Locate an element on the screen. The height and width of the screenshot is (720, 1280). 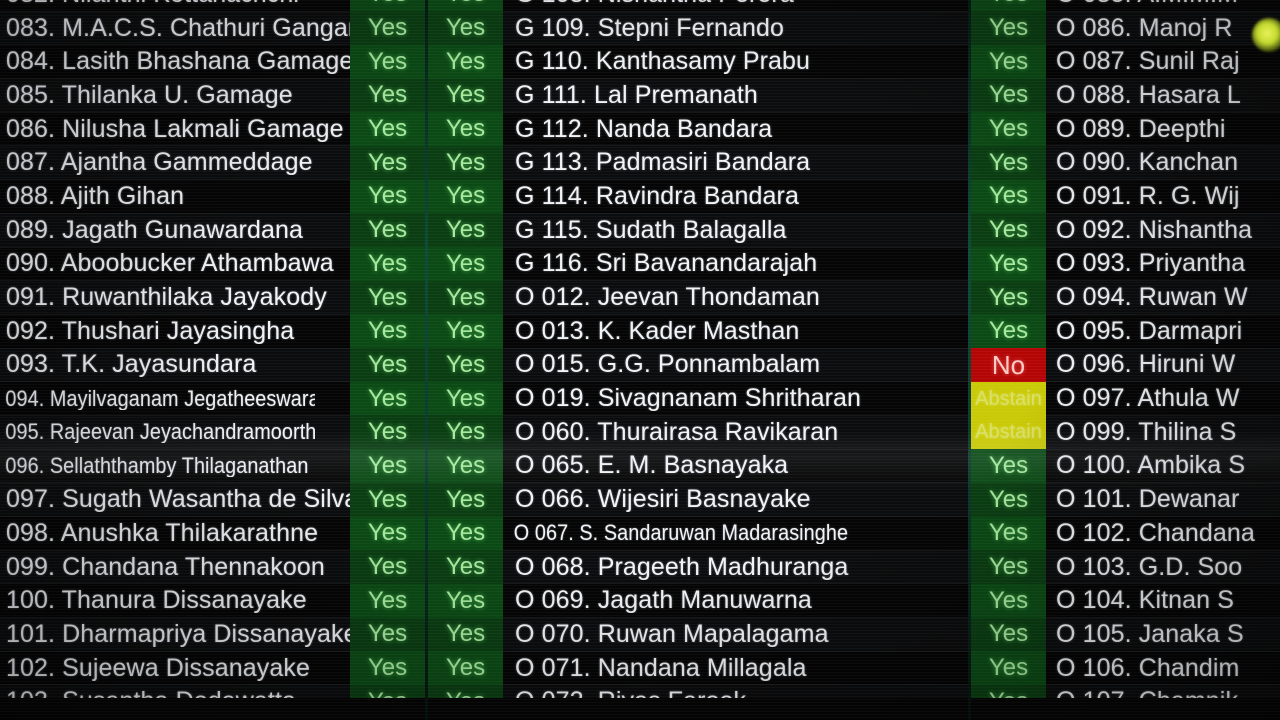
table-row: Yes O 100. Ambika S is located at coordinates (1125, 466).